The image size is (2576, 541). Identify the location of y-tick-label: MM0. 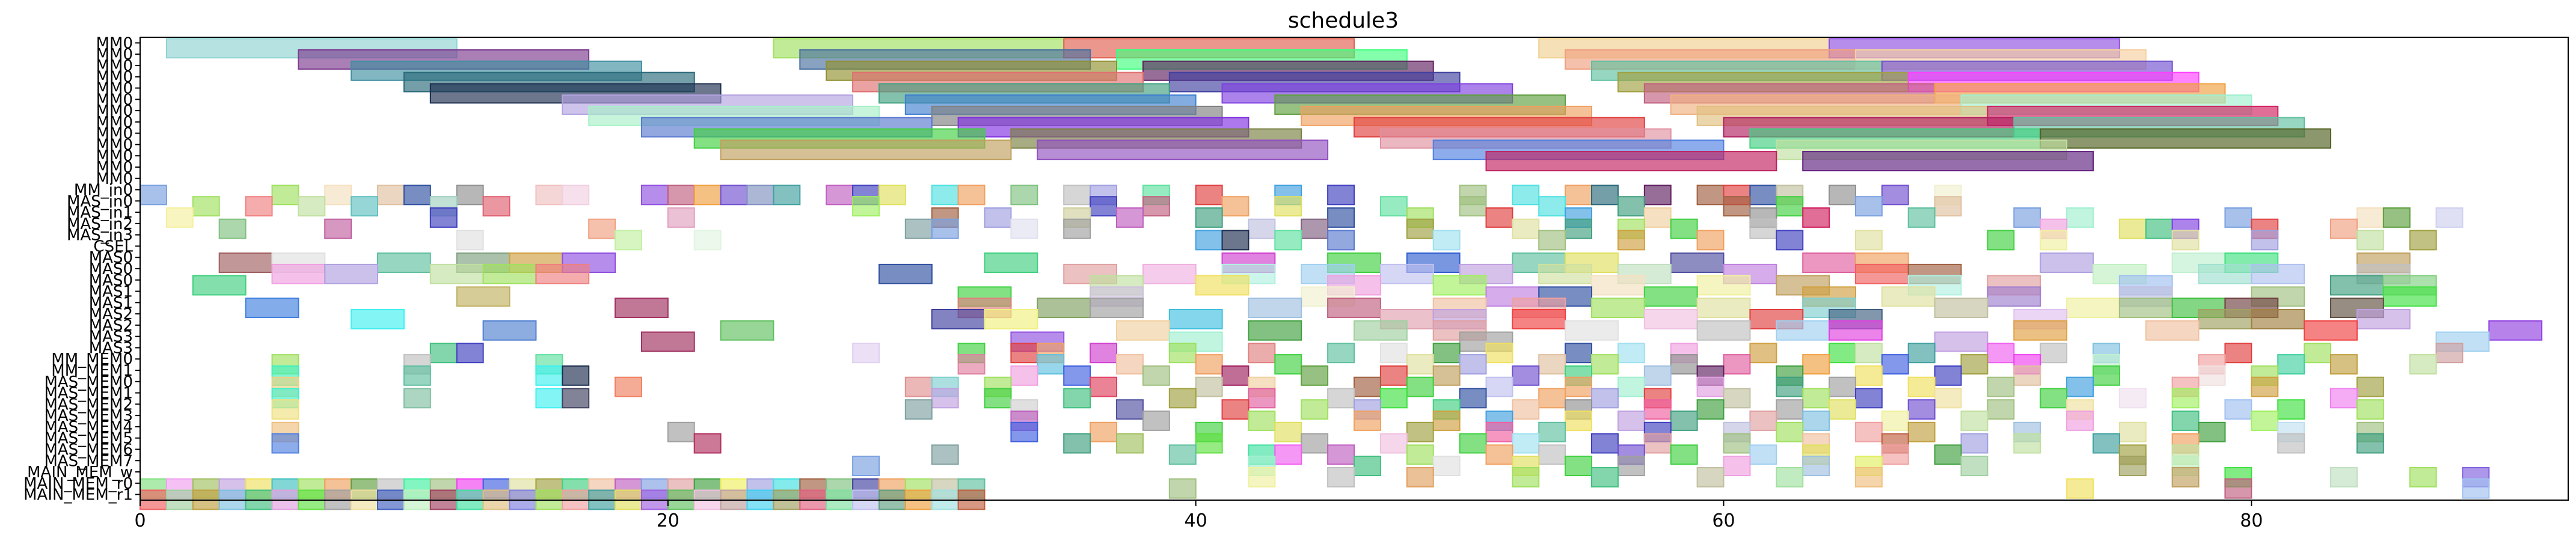
(114, 168).